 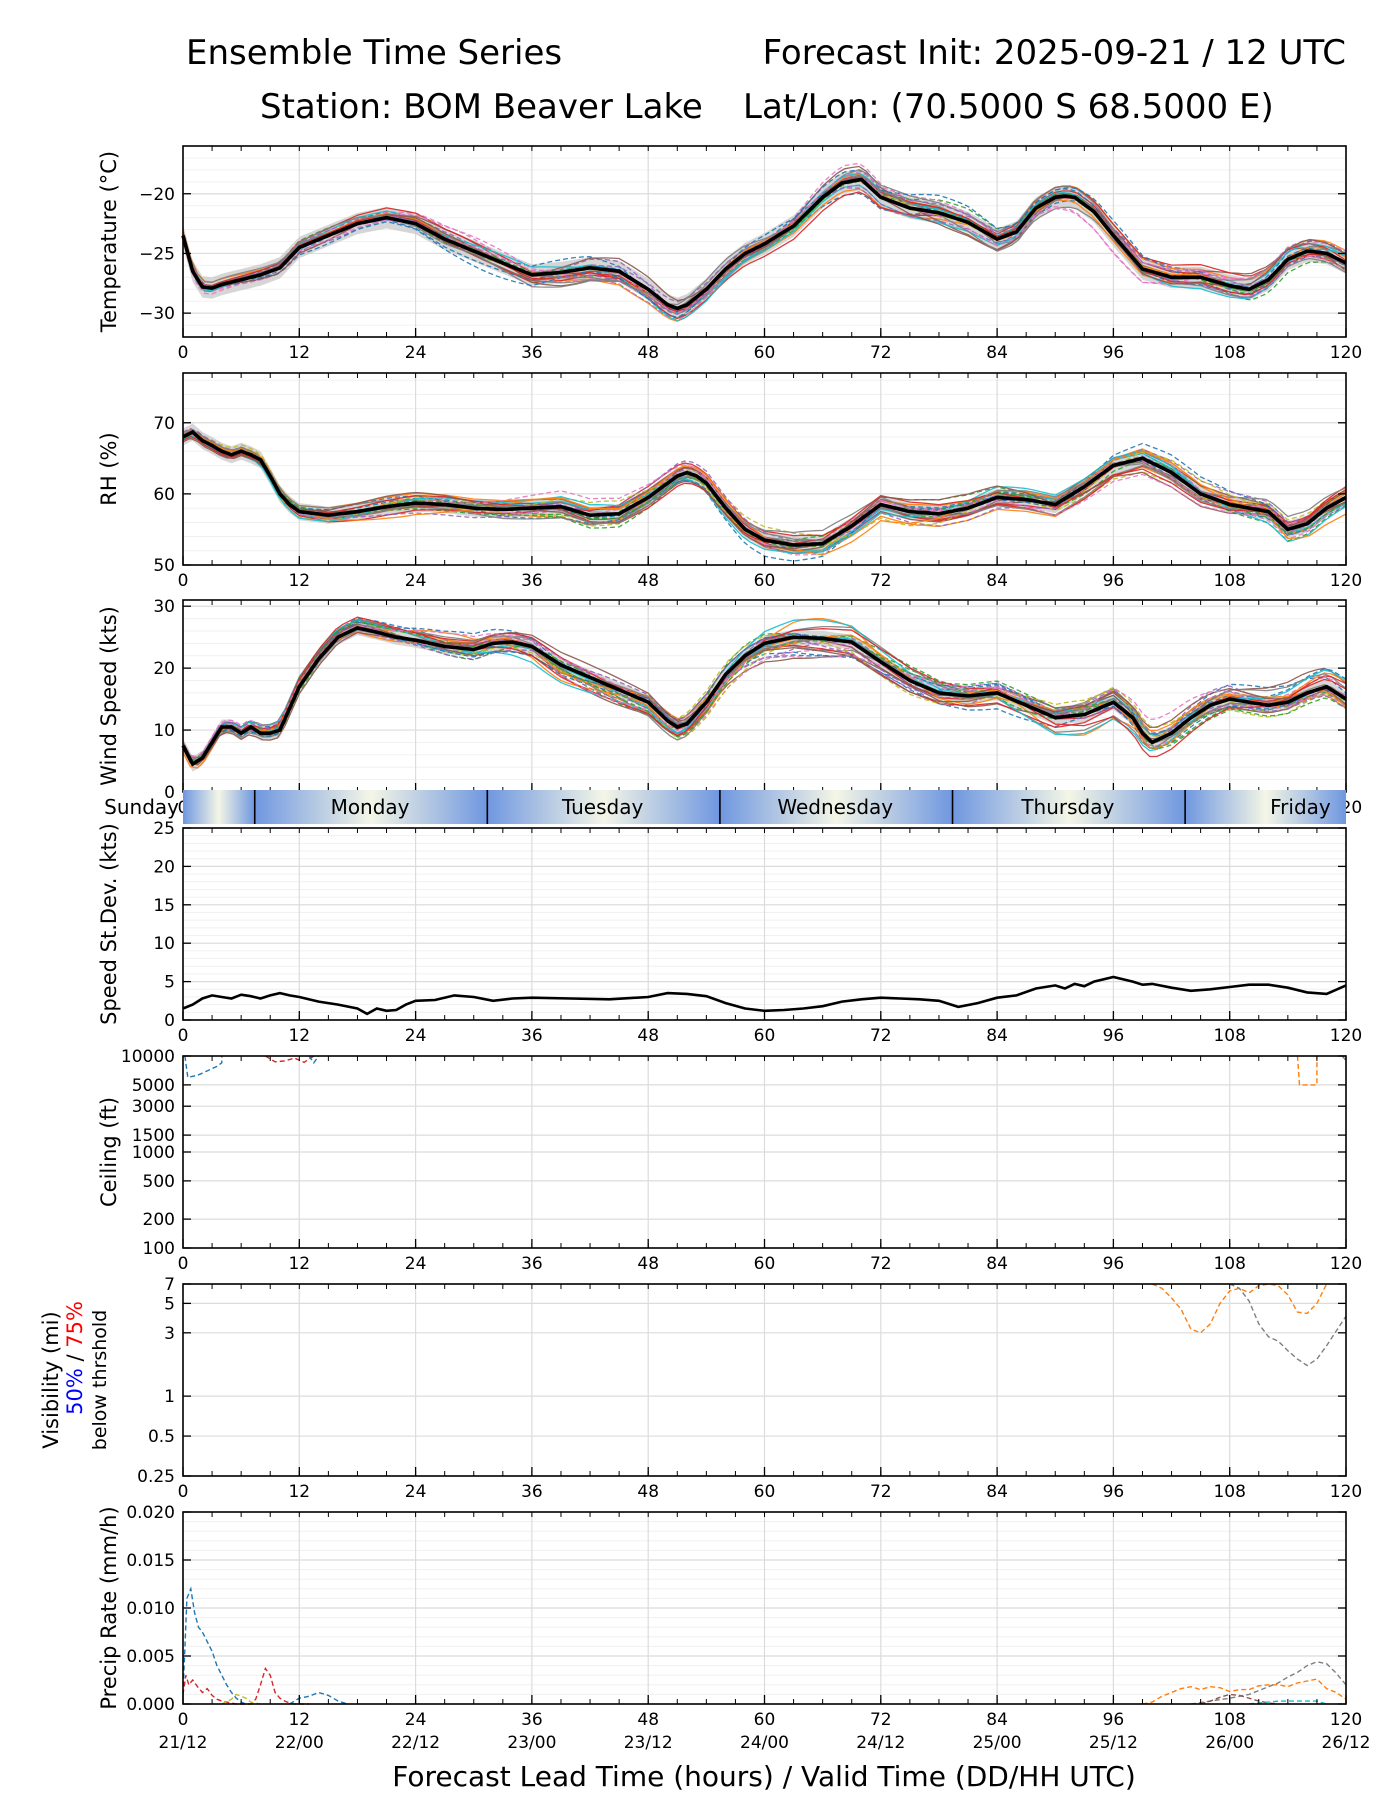 What do you see at coordinates (109, 696) in the screenshot?
I see `wind_speed-ylabel: Wind Speed (kts)` at bounding box center [109, 696].